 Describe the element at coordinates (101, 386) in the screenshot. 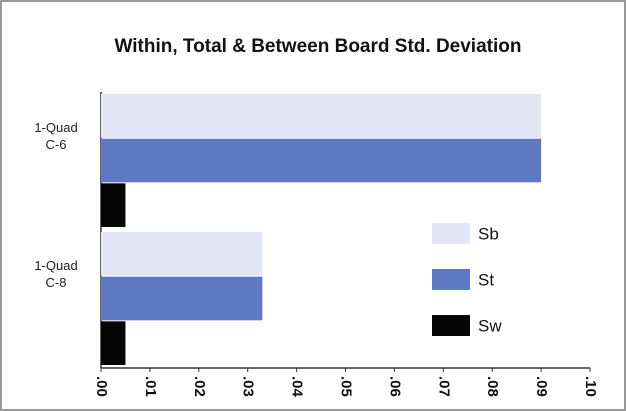

I see `x-tick-label: .00` at that location.